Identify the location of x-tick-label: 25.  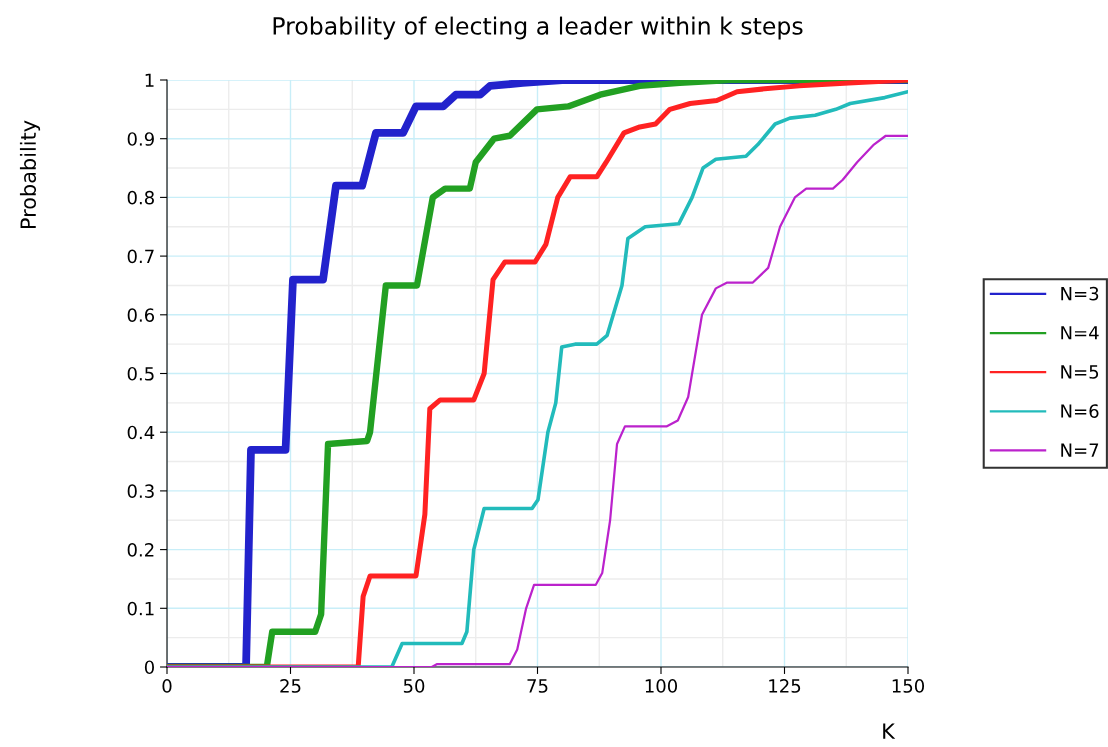
(290, 686).